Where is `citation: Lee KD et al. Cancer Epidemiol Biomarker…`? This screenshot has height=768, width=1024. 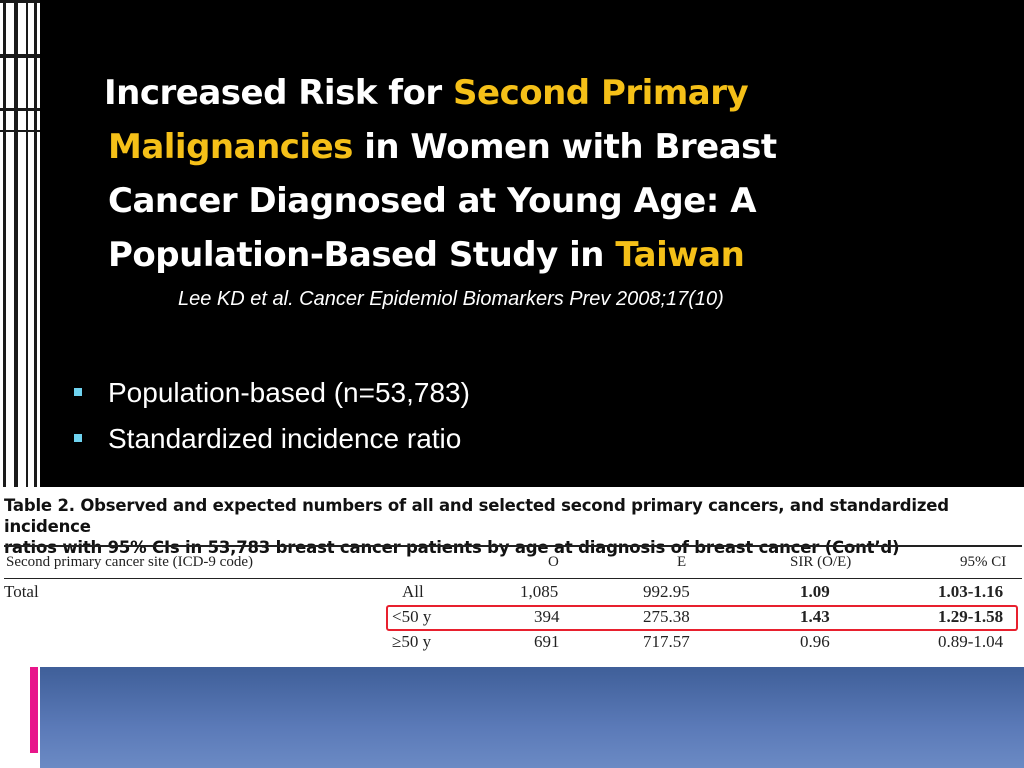 citation: Lee KD et al. Cancer Epidemiol Biomarker… is located at coordinates (451, 299).